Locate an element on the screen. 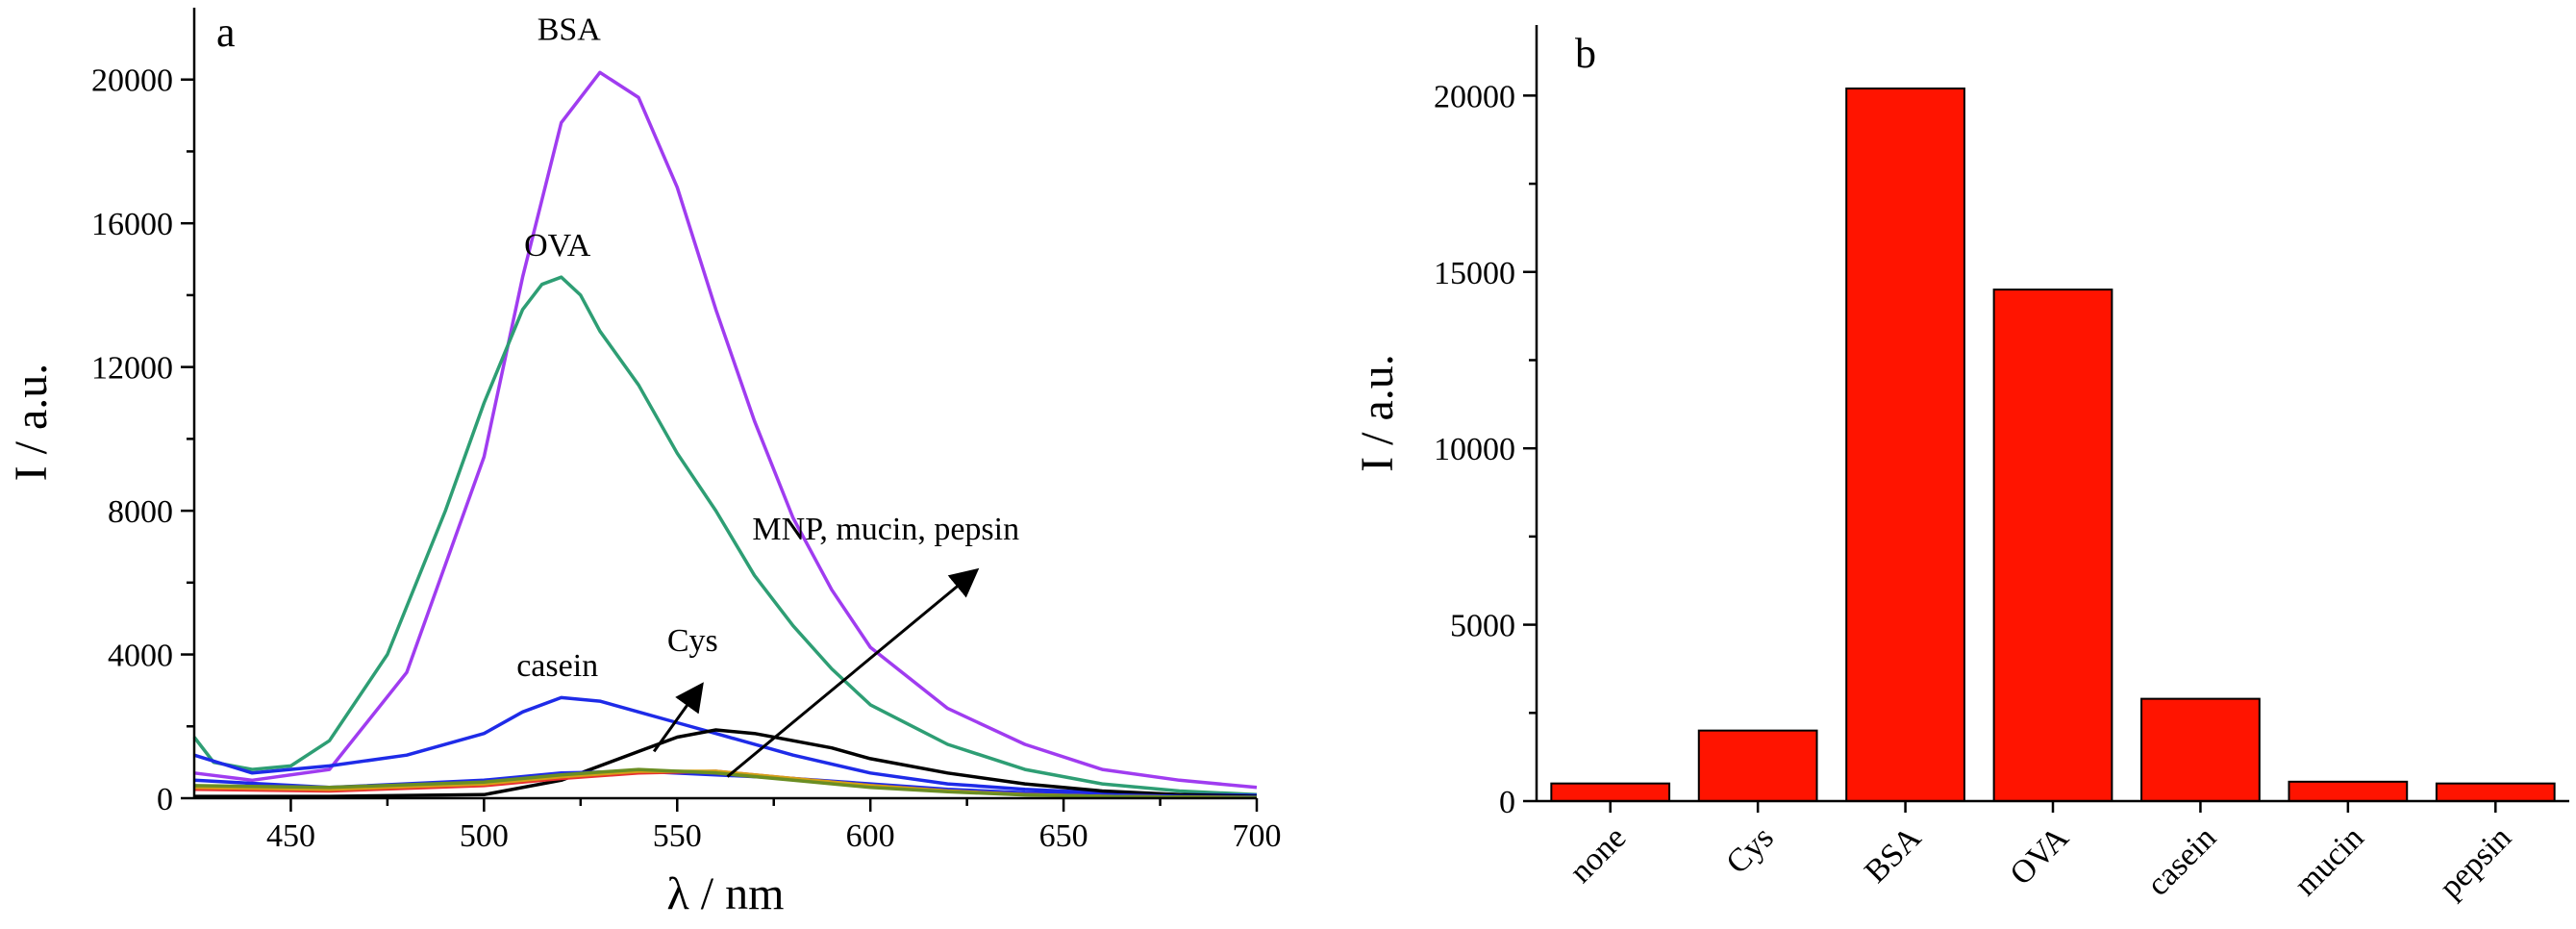 This screenshot has width=2576, height=929. bar-mucin is located at coordinates (2348, 791).